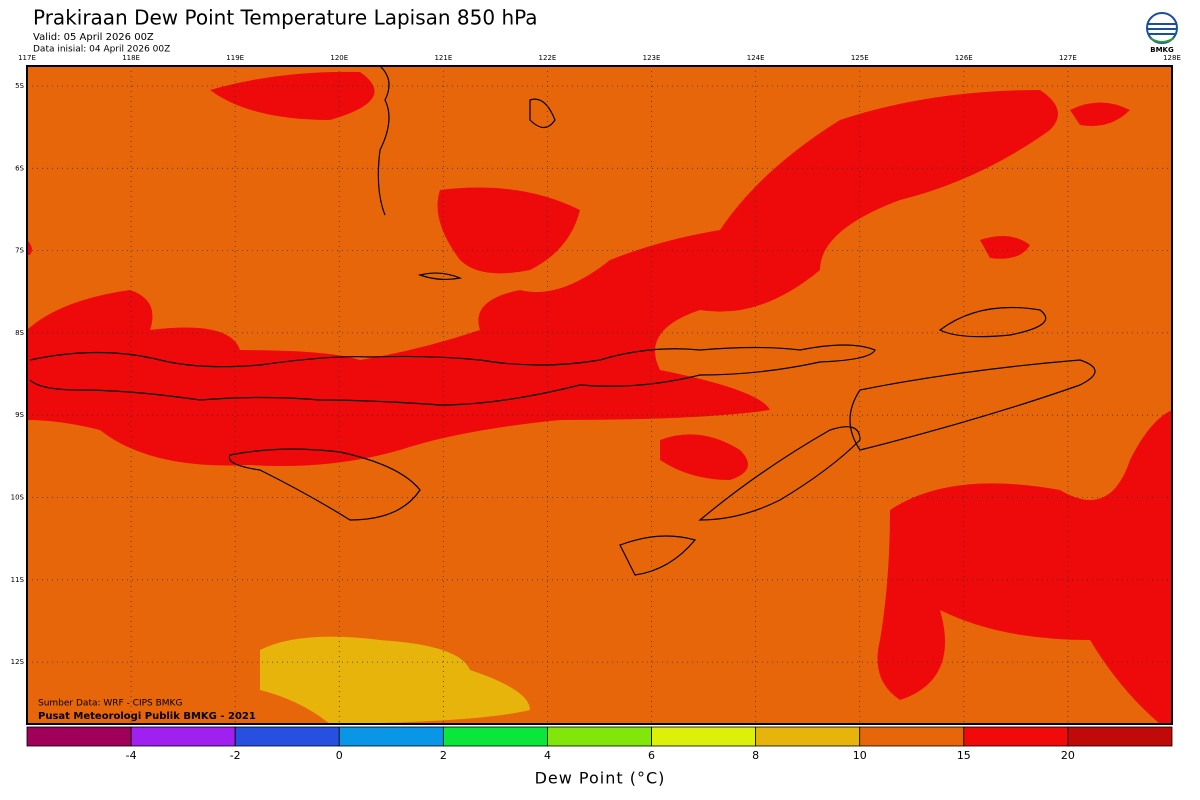 The width and height of the screenshot is (1200, 800). What do you see at coordinates (1068, 58) in the screenshot?
I see `longitude-label: 127E` at bounding box center [1068, 58].